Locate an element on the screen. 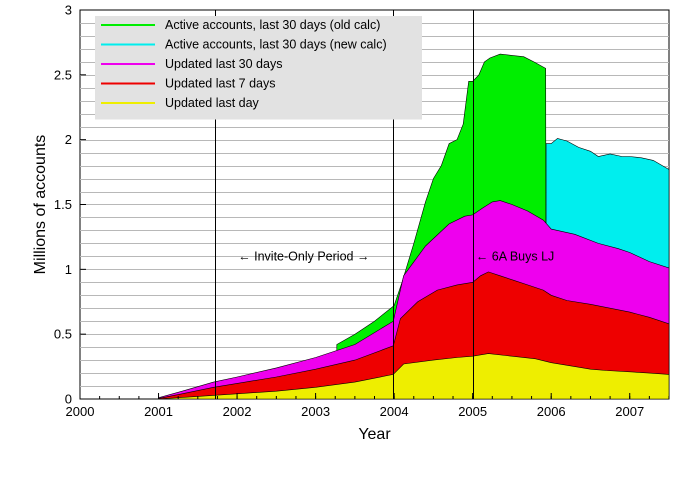 The image size is (680, 480). x-tick-label: 2004 is located at coordinates (394, 411).